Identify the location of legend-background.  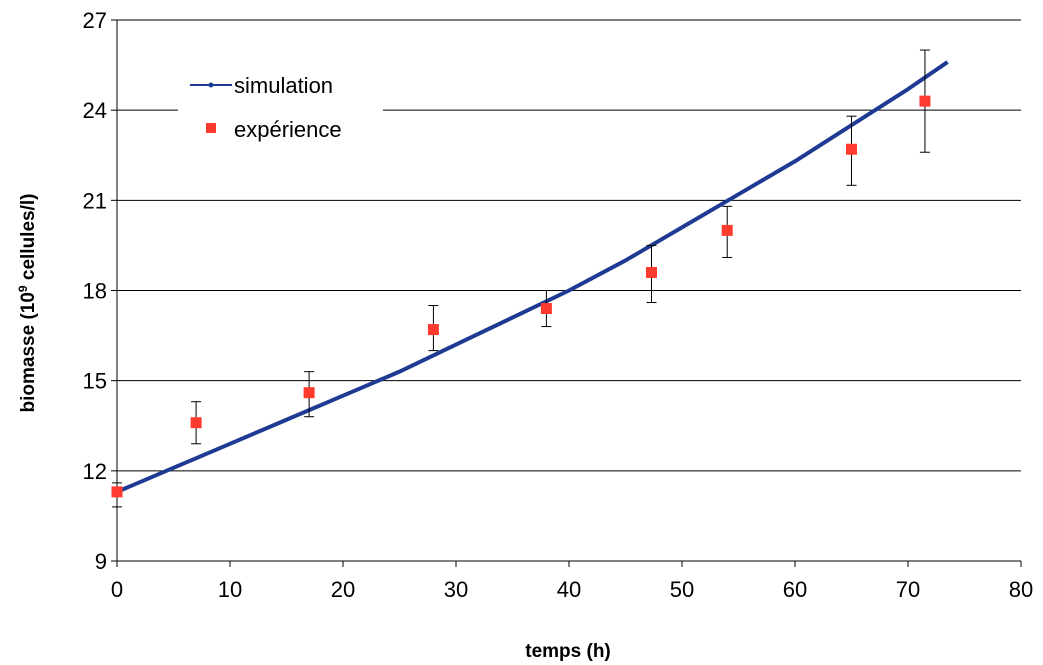
(280, 110).